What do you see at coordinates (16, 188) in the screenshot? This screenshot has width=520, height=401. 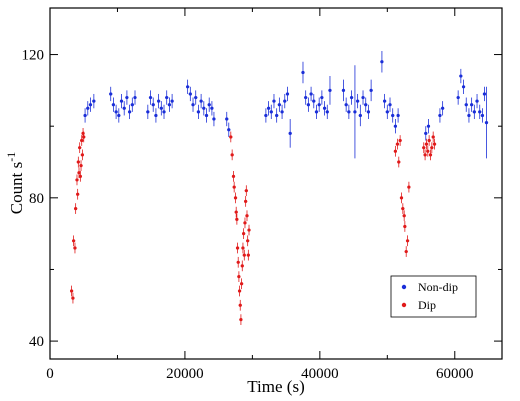 I see `y-axis-label: Count s` at bounding box center [16, 188].